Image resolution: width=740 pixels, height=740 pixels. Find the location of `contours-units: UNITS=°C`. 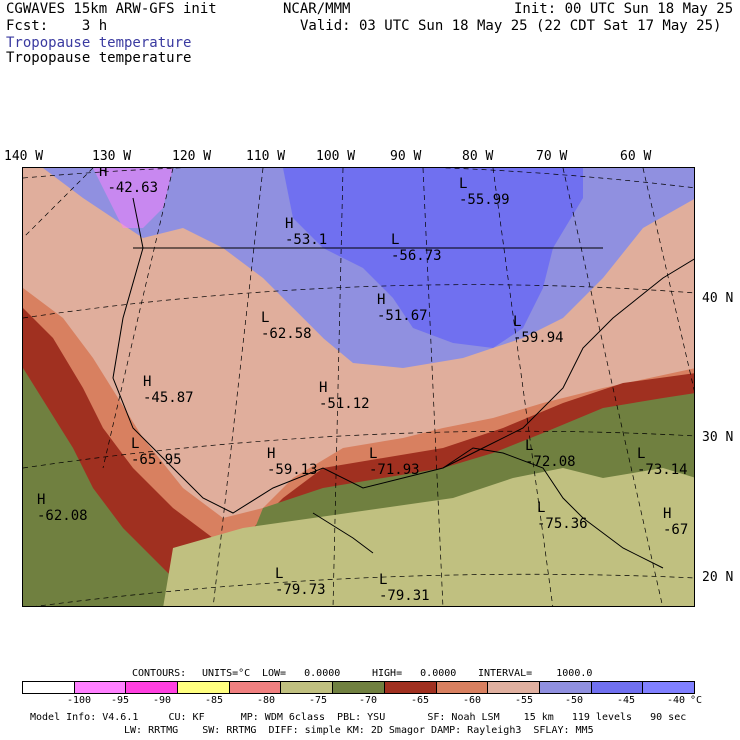

contours-units: UNITS=°C is located at coordinates (226, 673).